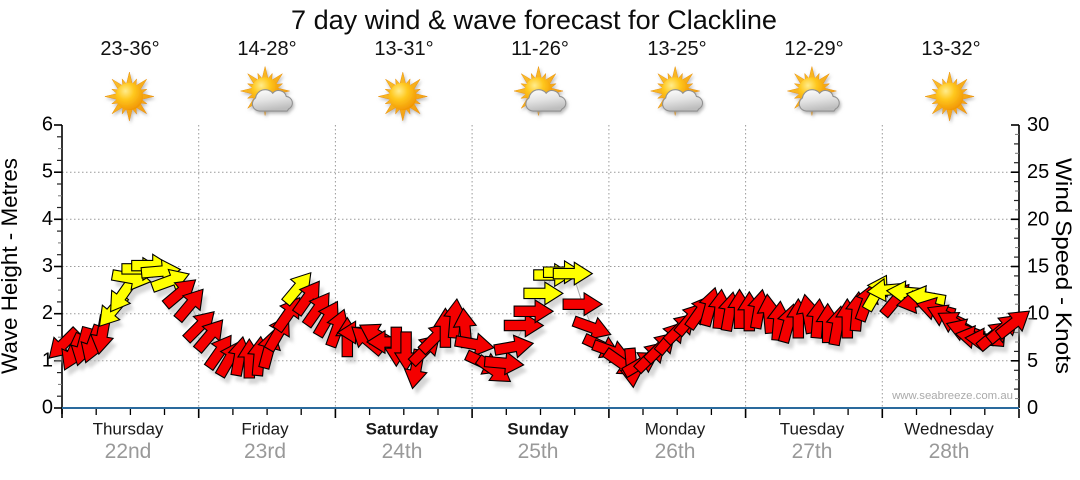  I want to click on svg-text: 1, so click(47, 360).